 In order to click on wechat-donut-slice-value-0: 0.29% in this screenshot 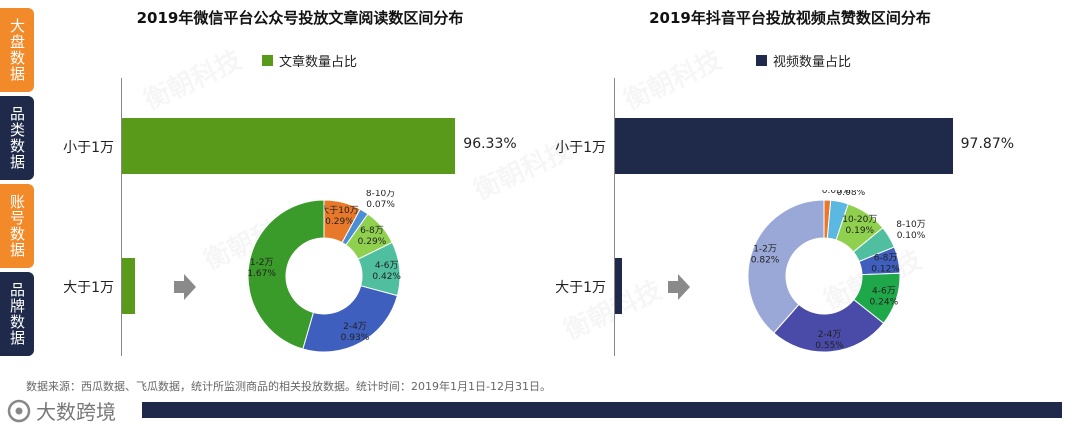, I will do `click(339, 222)`.